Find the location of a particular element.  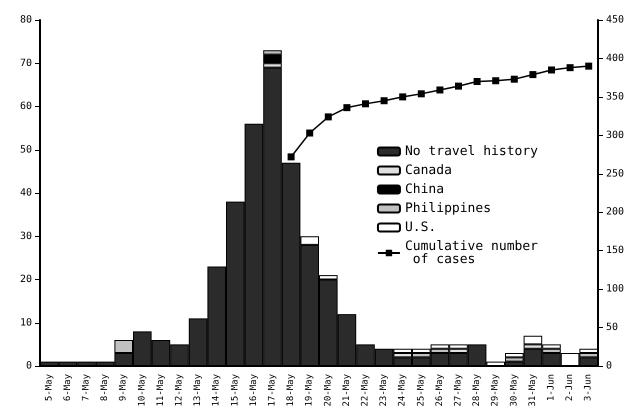

y2-tick-label: 250 is located at coordinates (615, 174).